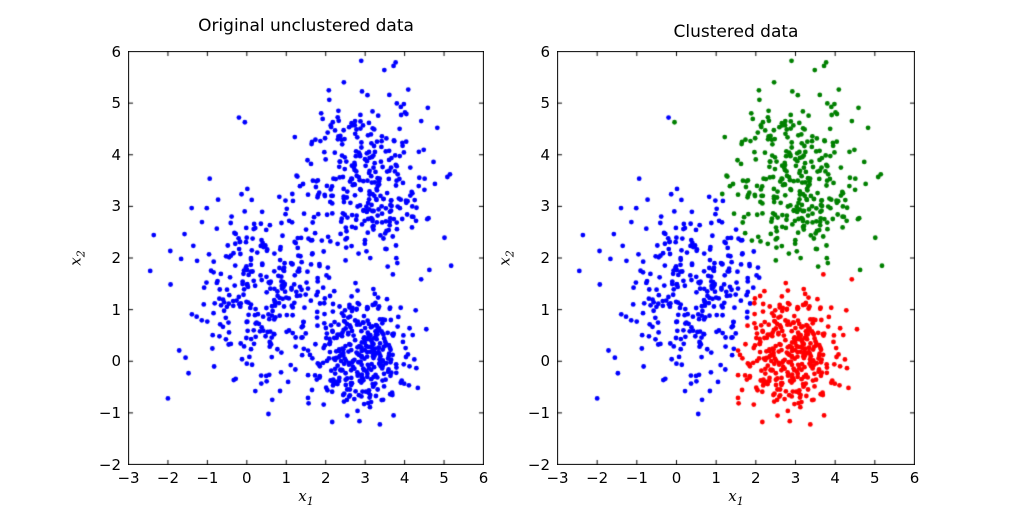  I want to click on x-axis-label-left: x1, so click(306, 497).